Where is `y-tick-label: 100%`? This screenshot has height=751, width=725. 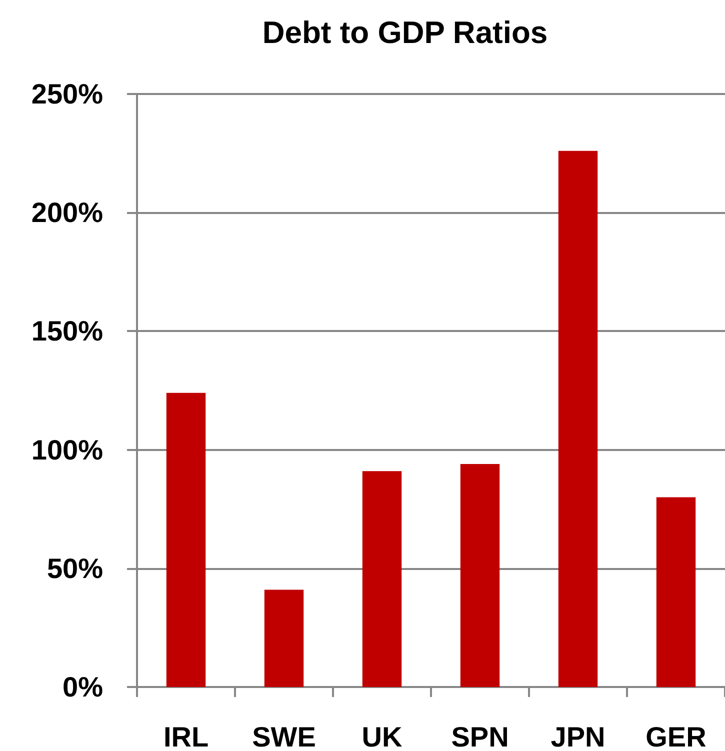 y-tick-label: 100% is located at coordinates (67, 450).